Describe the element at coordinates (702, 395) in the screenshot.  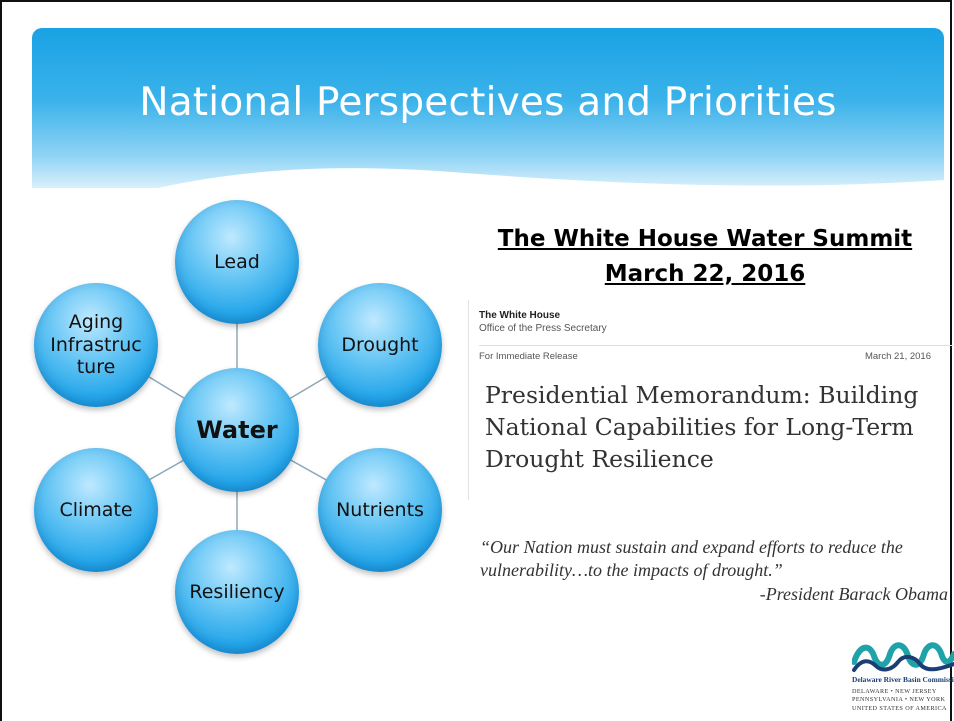
I see `memo-headline-line-1: Presidential Memorandum: Building` at that location.